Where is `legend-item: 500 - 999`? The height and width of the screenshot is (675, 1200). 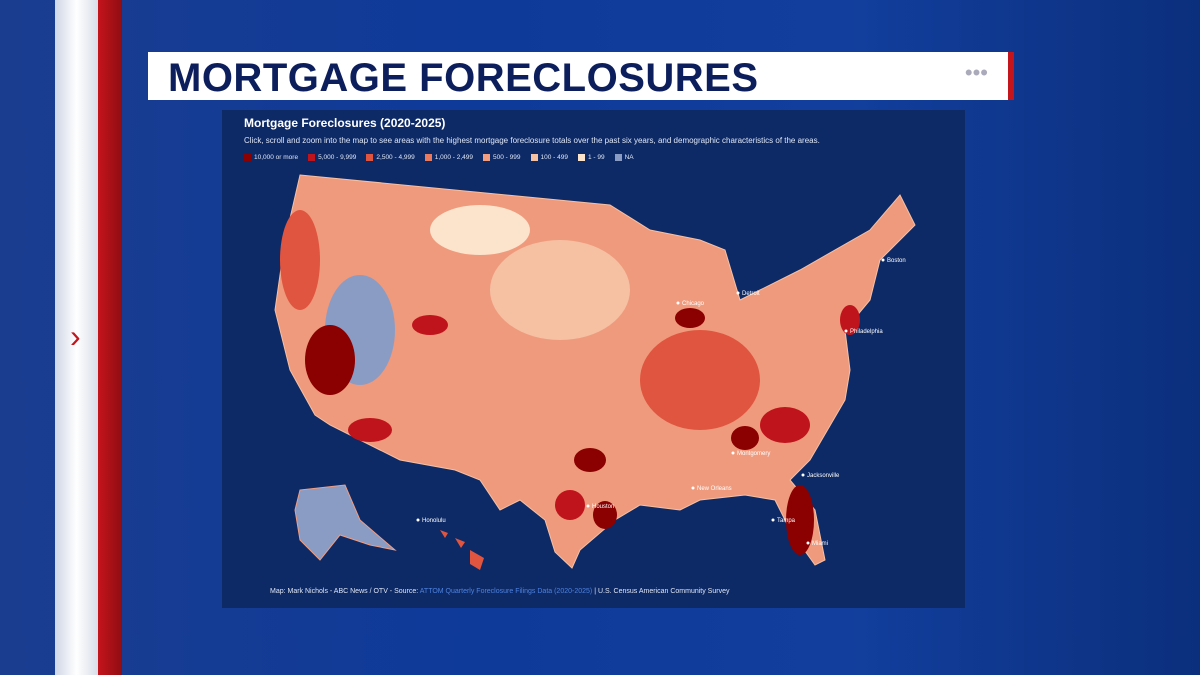 legend-item: 500 - 999 is located at coordinates (502, 158).